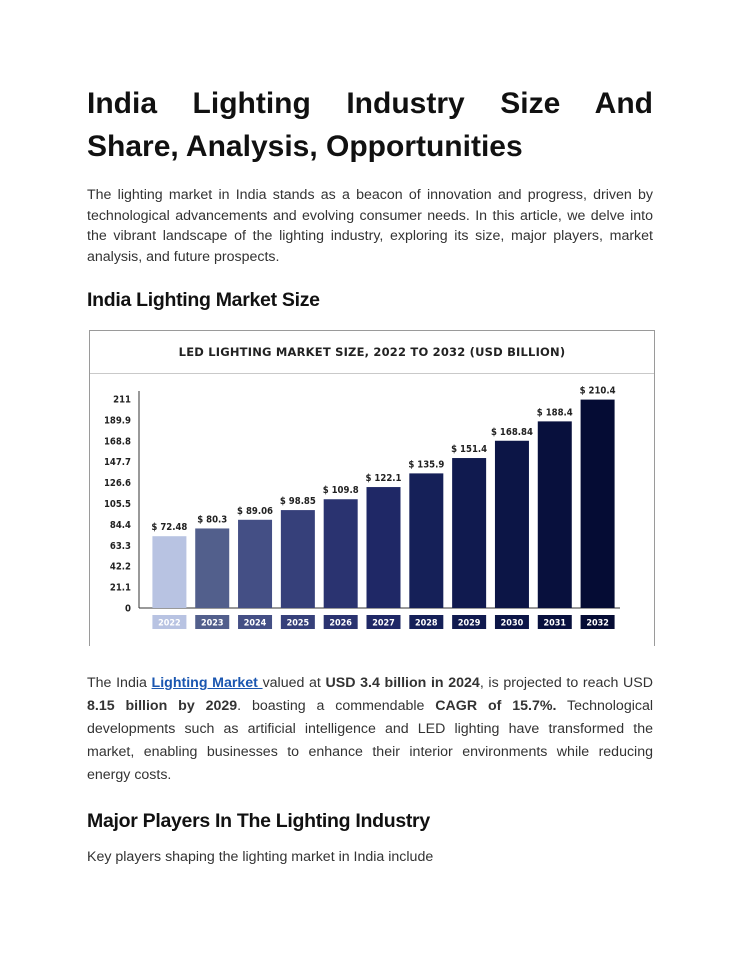 The image size is (741, 960). What do you see at coordinates (207, 683) in the screenshot?
I see `lighting-market-link: Lighting Market` at bounding box center [207, 683].